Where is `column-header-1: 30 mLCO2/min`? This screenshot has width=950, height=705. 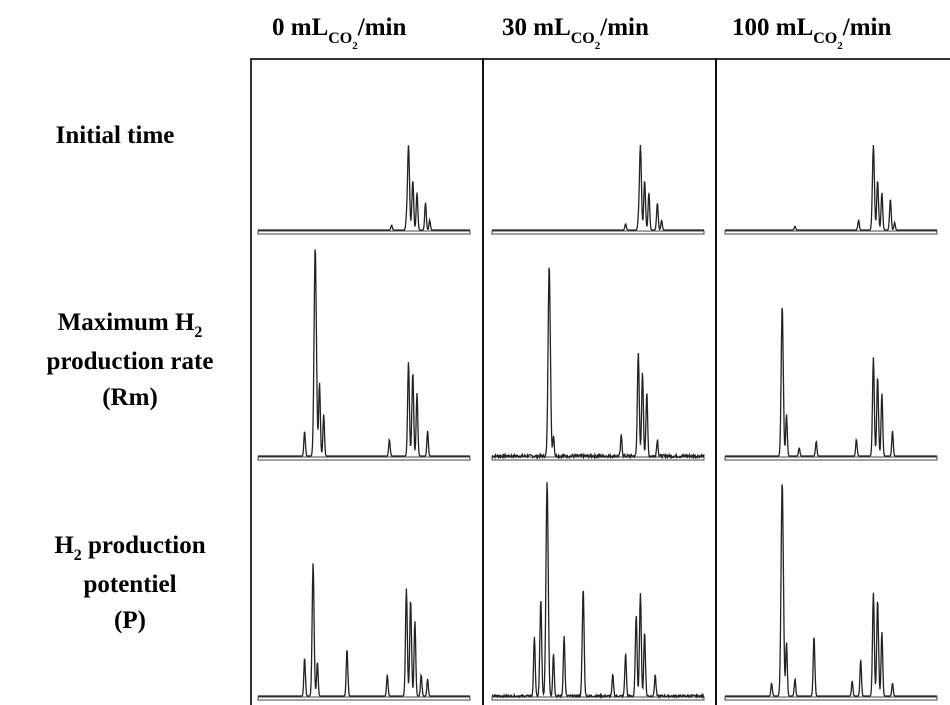 column-header-1: 30 mLCO2/min is located at coordinates (575, 33).